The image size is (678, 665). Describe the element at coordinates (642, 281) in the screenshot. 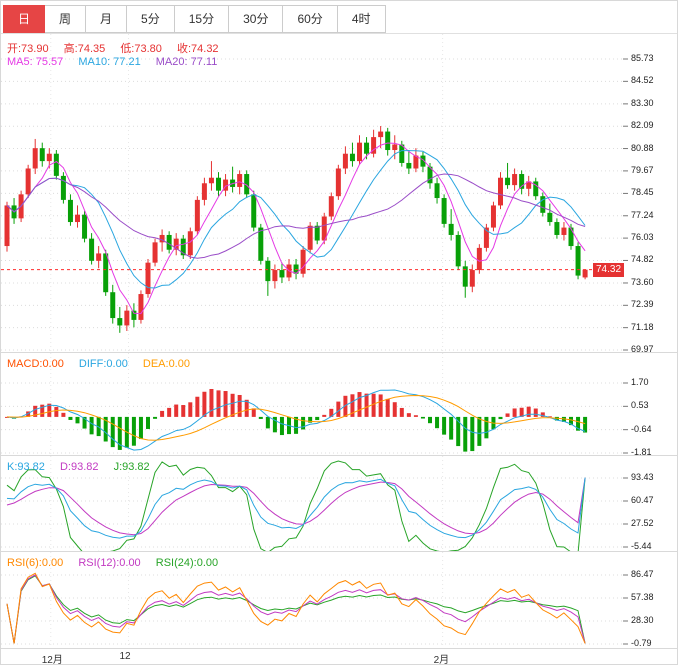

I see `y-axis-label: 73.60` at that location.